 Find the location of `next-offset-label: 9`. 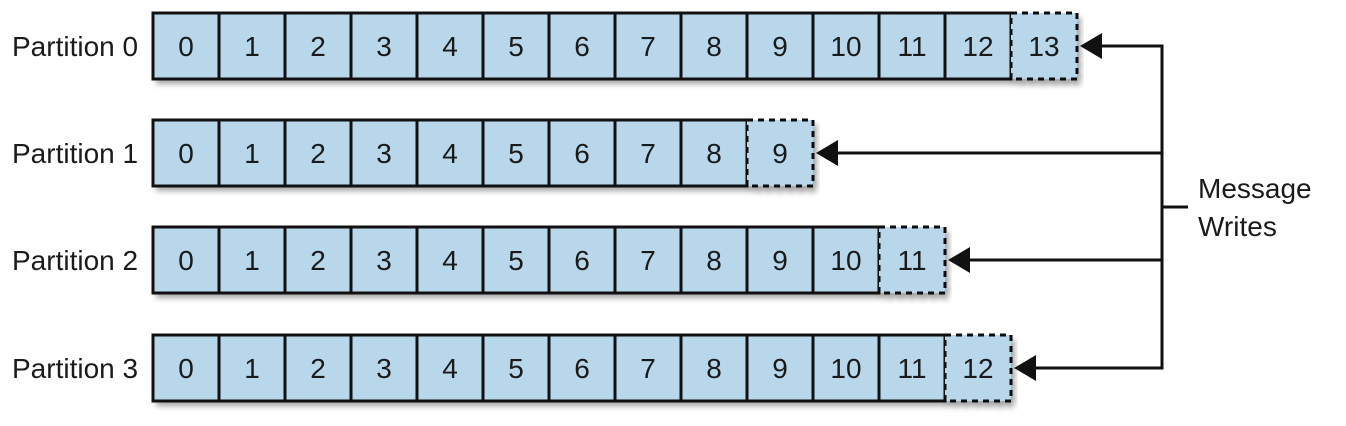

next-offset-label: 9 is located at coordinates (780, 153).